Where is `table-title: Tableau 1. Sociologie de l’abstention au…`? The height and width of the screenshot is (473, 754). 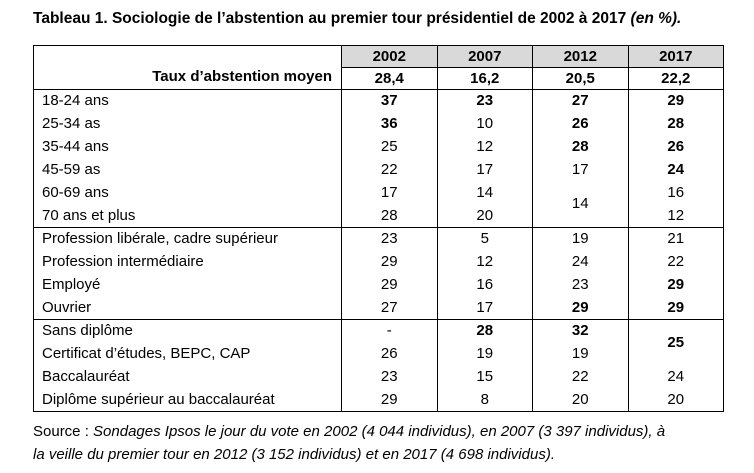
table-title: Tableau 1. Sociologie de l’abstention au… is located at coordinates (378, 18).